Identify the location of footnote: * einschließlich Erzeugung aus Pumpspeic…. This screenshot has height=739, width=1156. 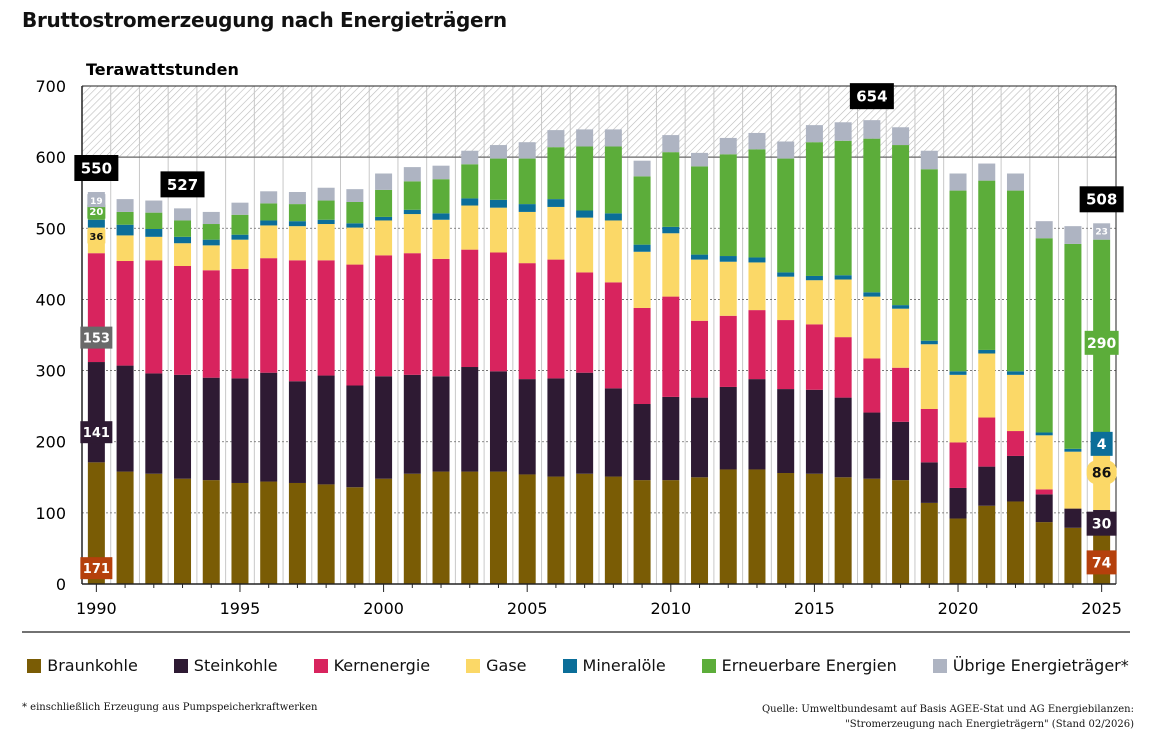
(170, 707).